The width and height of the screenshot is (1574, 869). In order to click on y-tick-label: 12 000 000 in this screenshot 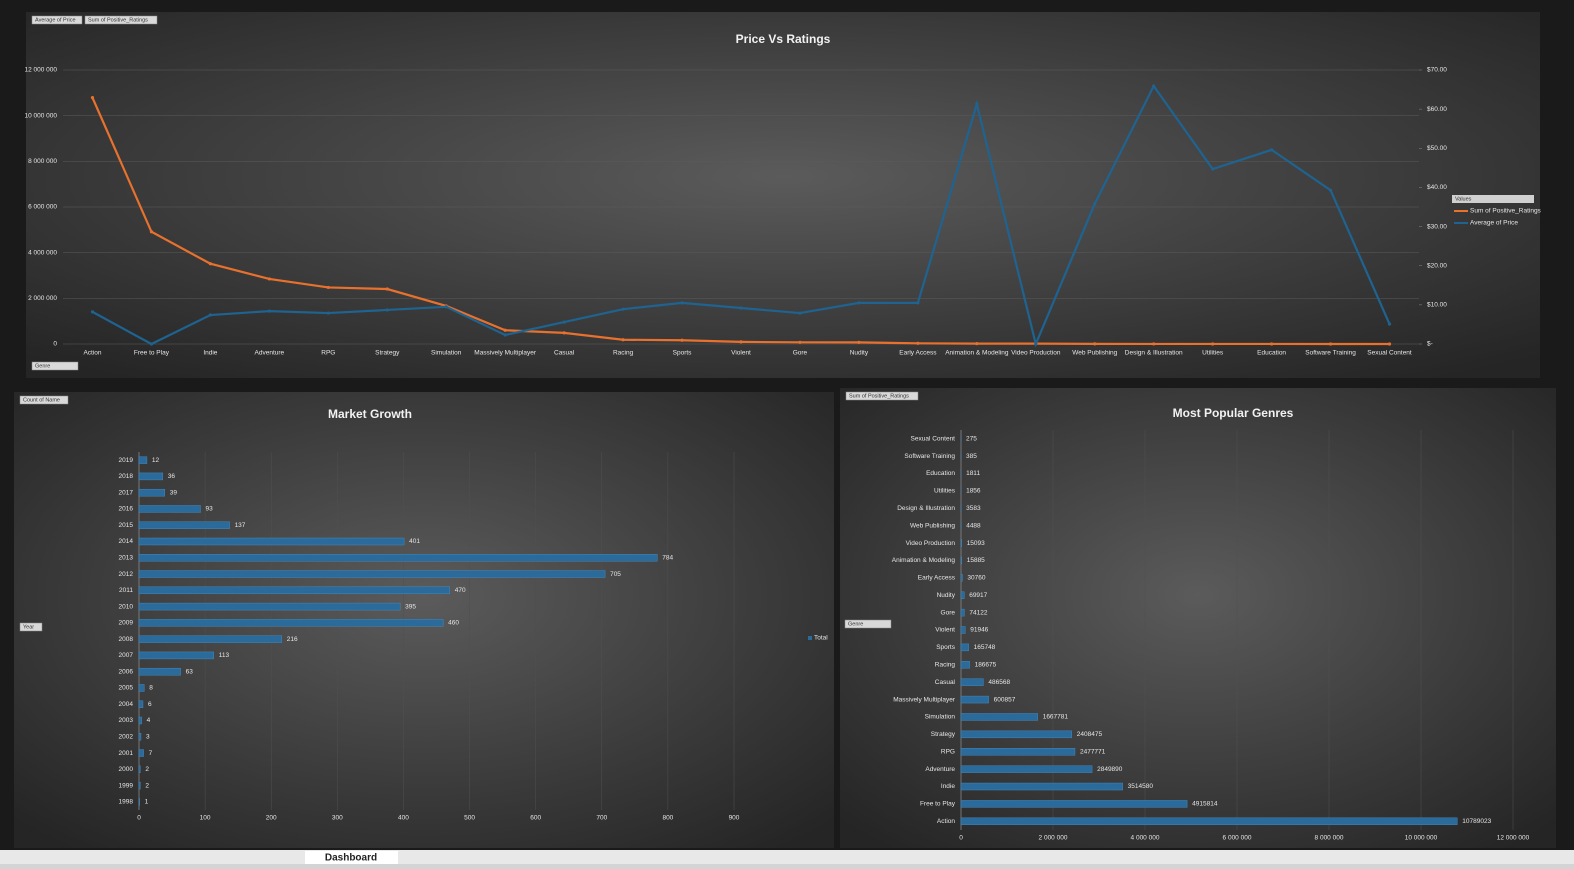, I will do `click(40, 70)`.